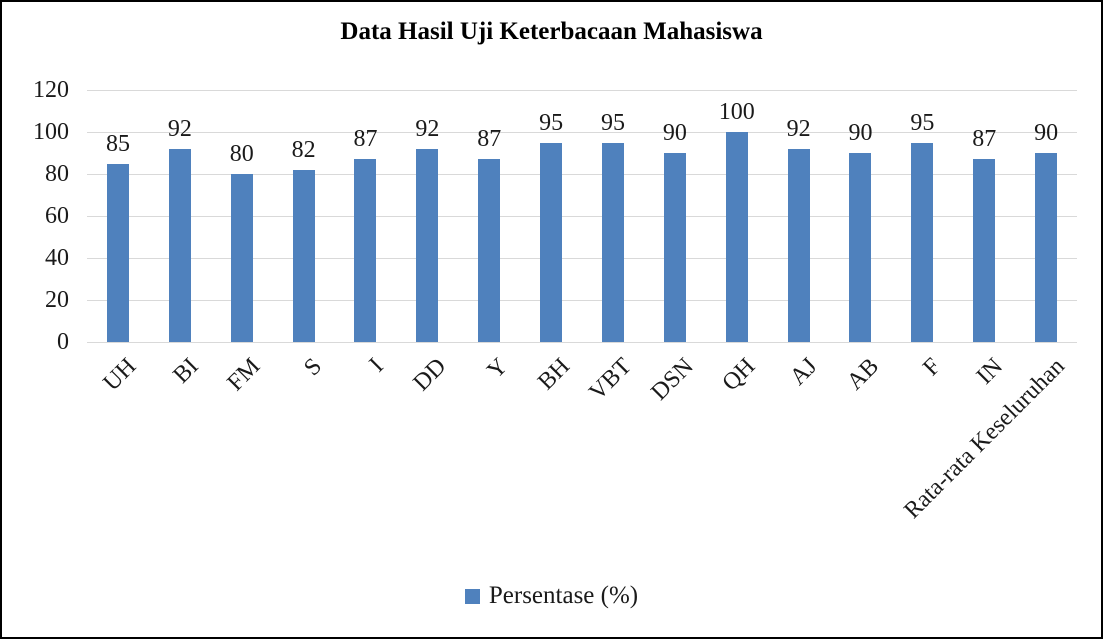 Image resolution: width=1103 pixels, height=639 pixels. I want to click on bar-value-label: 100, so click(736, 112).